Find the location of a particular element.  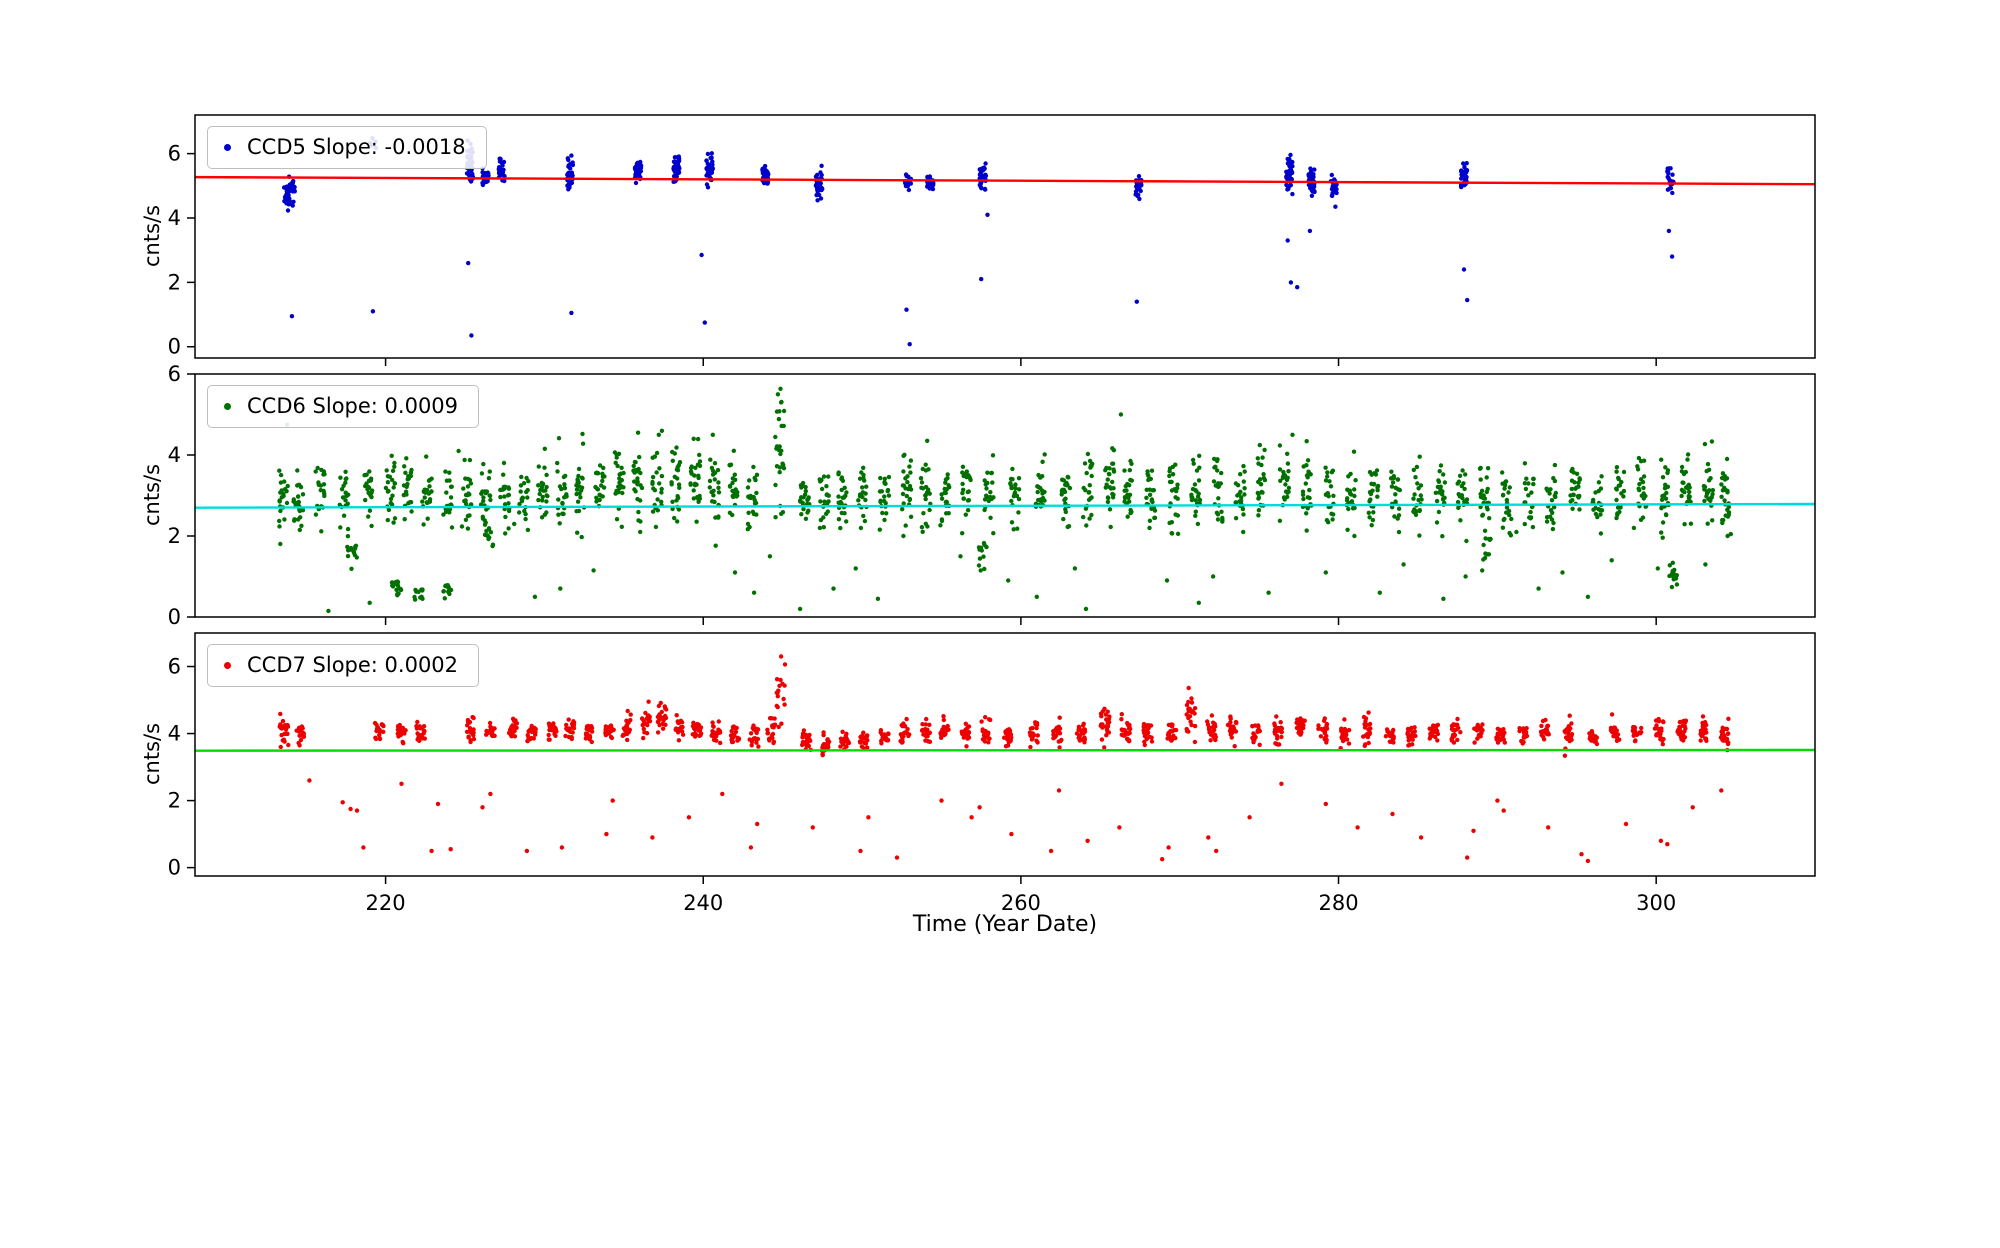

legend-ccd6-label: CCD6 Slope: 0.0009 is located at coordinates (353, 406).